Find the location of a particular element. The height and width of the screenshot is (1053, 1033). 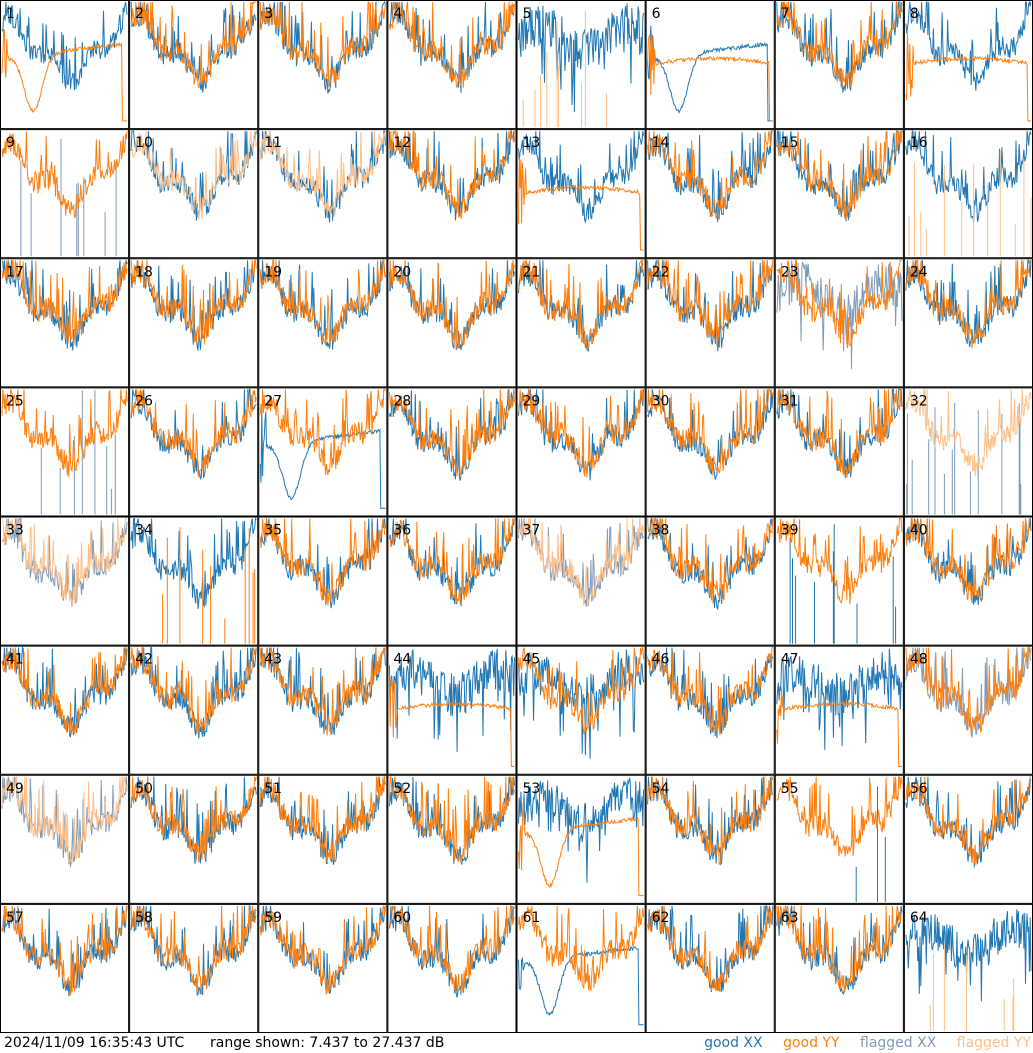

panel-13: 13 is located at coordinates (581, 194).